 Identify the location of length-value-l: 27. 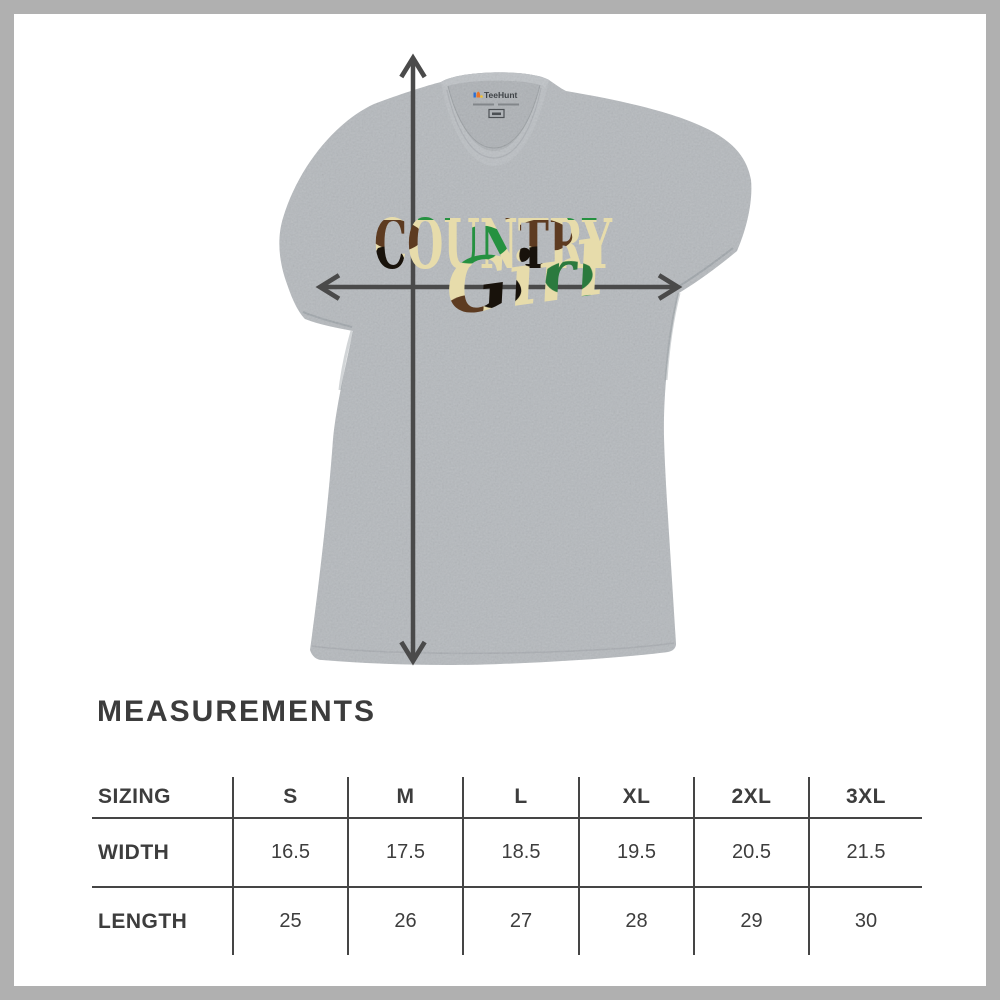
(520, 920).